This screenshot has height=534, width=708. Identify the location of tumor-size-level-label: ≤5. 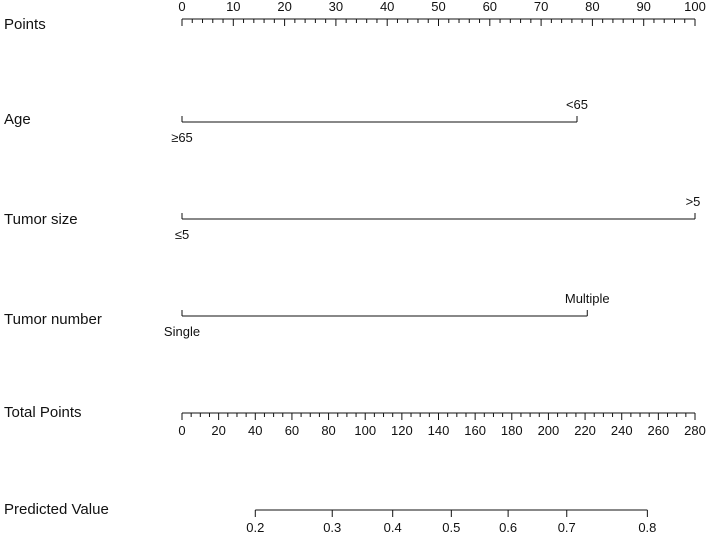
(182, 234).